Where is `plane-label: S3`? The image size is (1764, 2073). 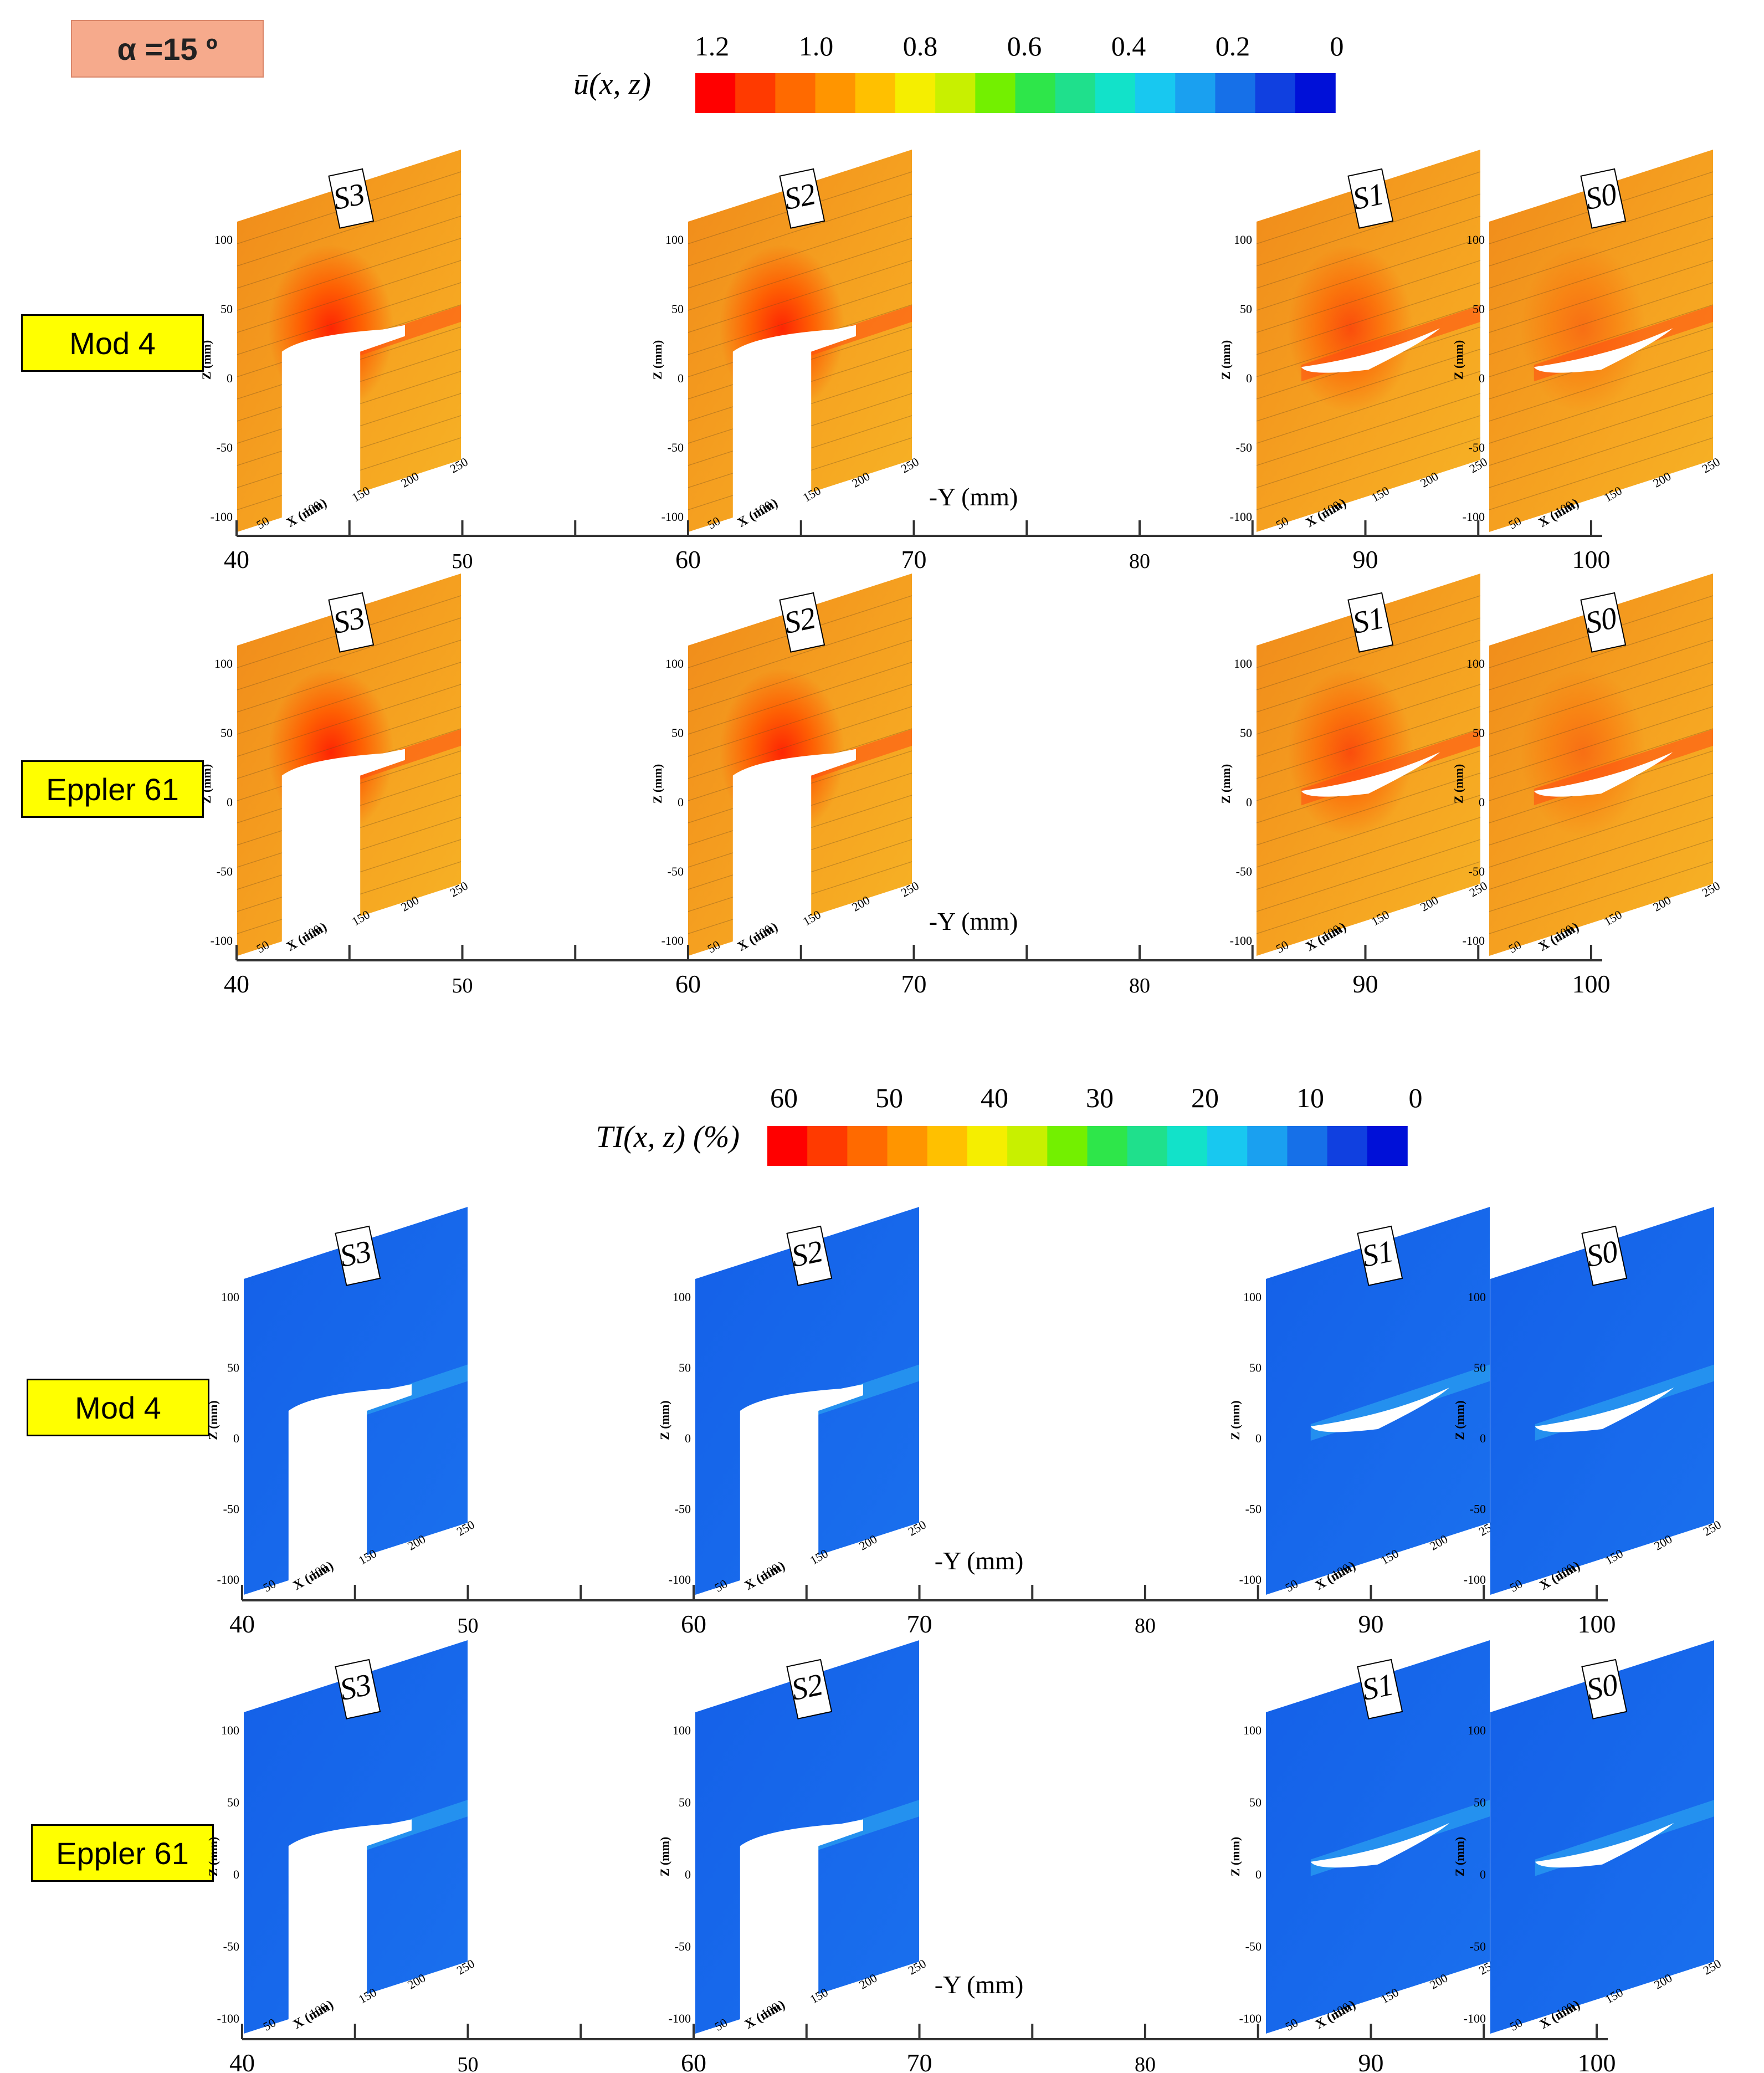 plane-label: S3 is located at coordinates (356, 1687).